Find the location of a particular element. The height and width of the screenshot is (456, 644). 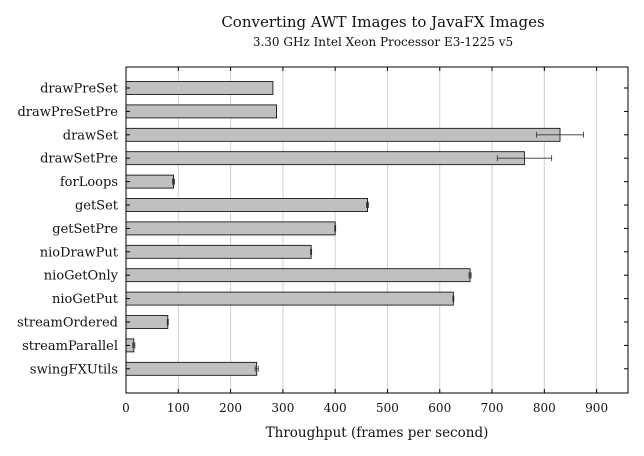

category-label-drawSetPre: drawSetPre is located at coordinates (79, 159).